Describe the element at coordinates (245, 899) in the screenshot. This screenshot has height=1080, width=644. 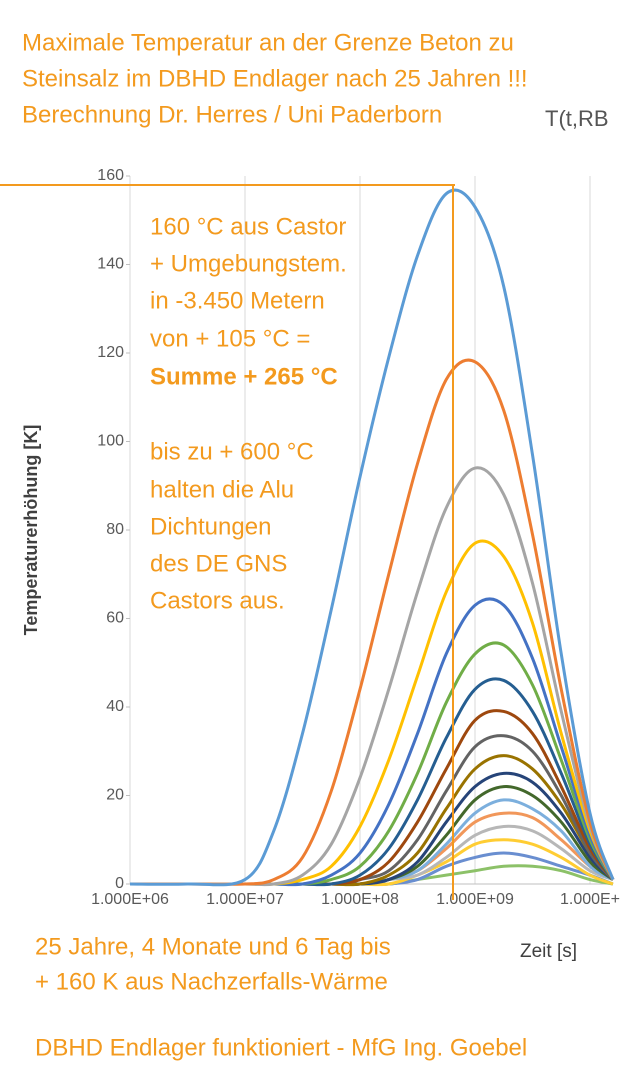
I see `x-tick-label: 1.000E+07` at that location.